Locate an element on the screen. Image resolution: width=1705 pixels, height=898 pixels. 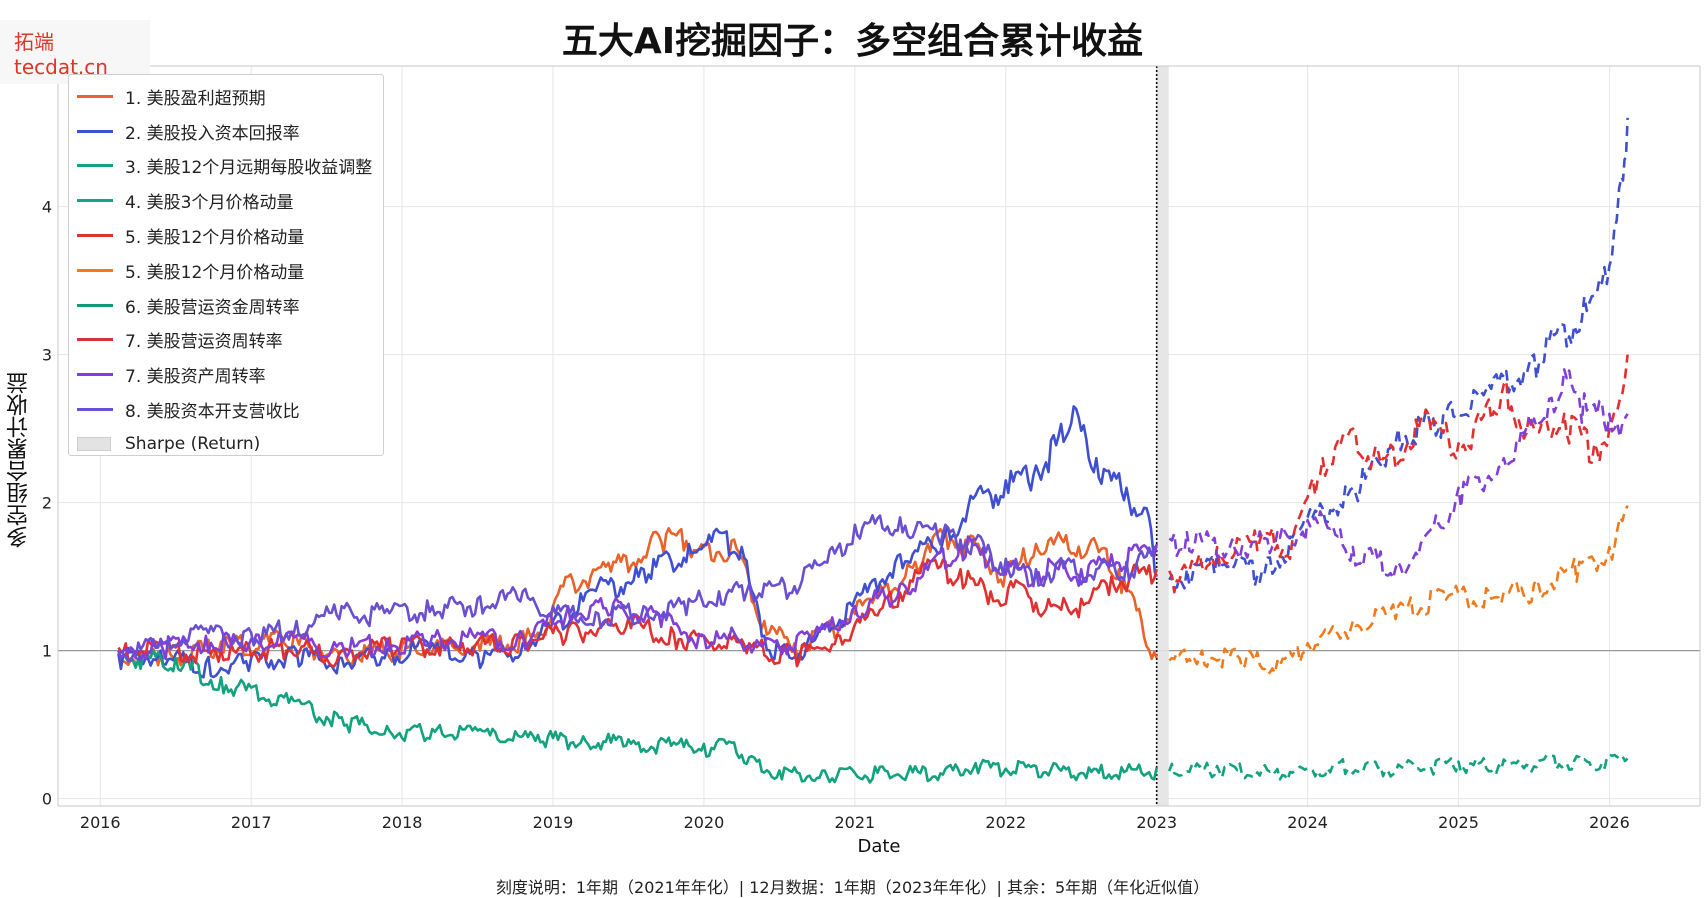
legend-item: Sharpe (Return) is located at coordinates (230, 444).